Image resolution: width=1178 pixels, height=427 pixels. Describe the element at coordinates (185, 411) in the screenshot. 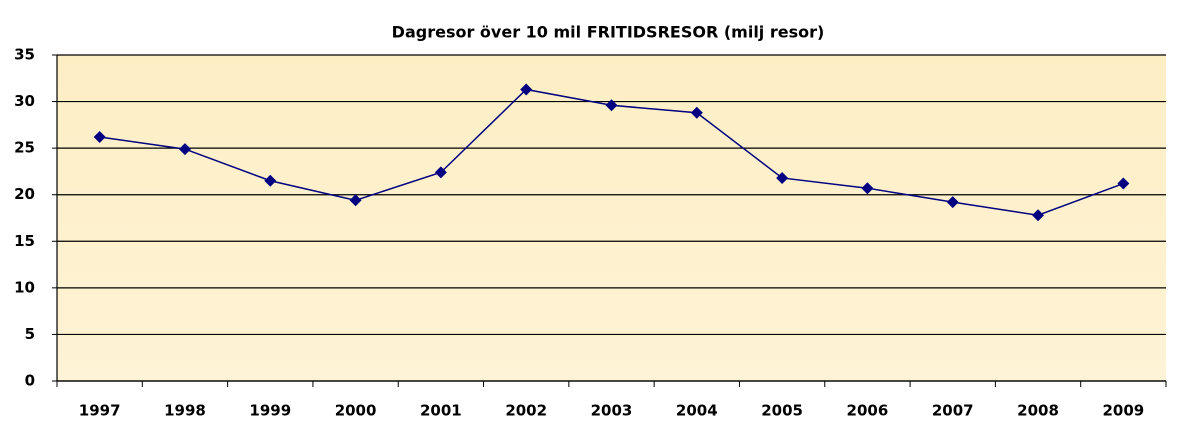

I see `x-tick-label: 1998` at that location.